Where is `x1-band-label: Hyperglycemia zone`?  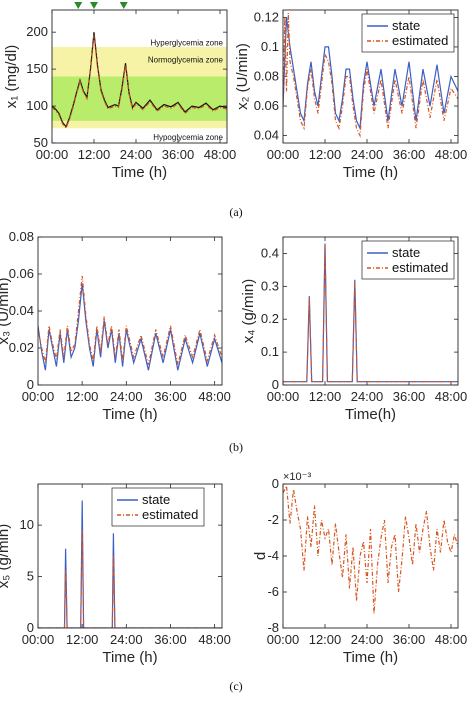
x1-band-label: Hyperglycemia zone is located at coordinates (187, 43).